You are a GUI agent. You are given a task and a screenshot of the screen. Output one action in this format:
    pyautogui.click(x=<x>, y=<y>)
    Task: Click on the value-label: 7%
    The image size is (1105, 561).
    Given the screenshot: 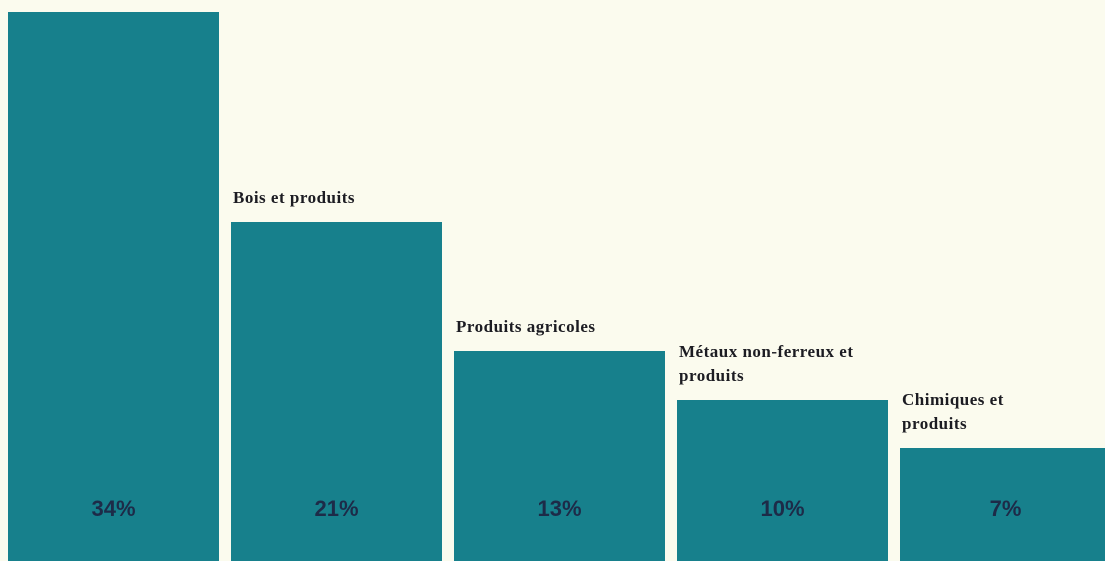 What is the action you would take?
    pyautogui.click(x=1005, y=508)
    